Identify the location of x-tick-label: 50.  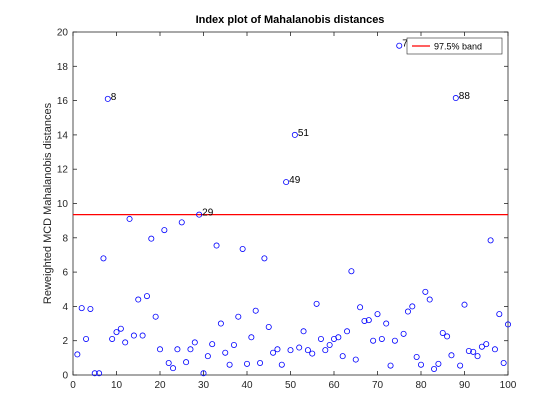
(291, 385).